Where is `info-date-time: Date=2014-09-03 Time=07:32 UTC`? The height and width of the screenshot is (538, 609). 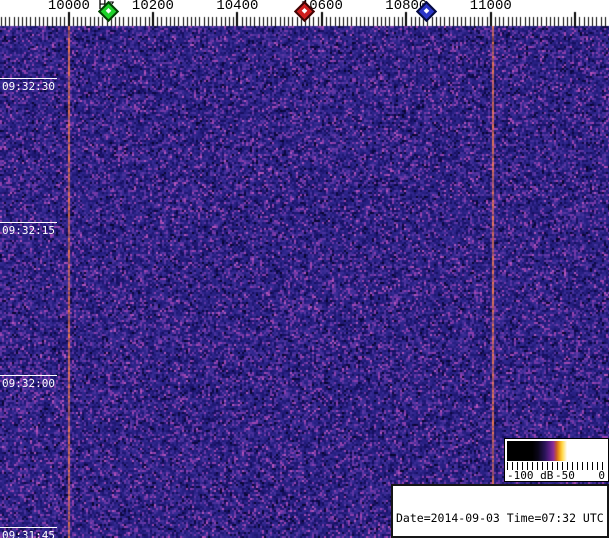 info-date-time: Date=2014-09-03 Time=07:32 UTC is located at coordinates (500, 518).